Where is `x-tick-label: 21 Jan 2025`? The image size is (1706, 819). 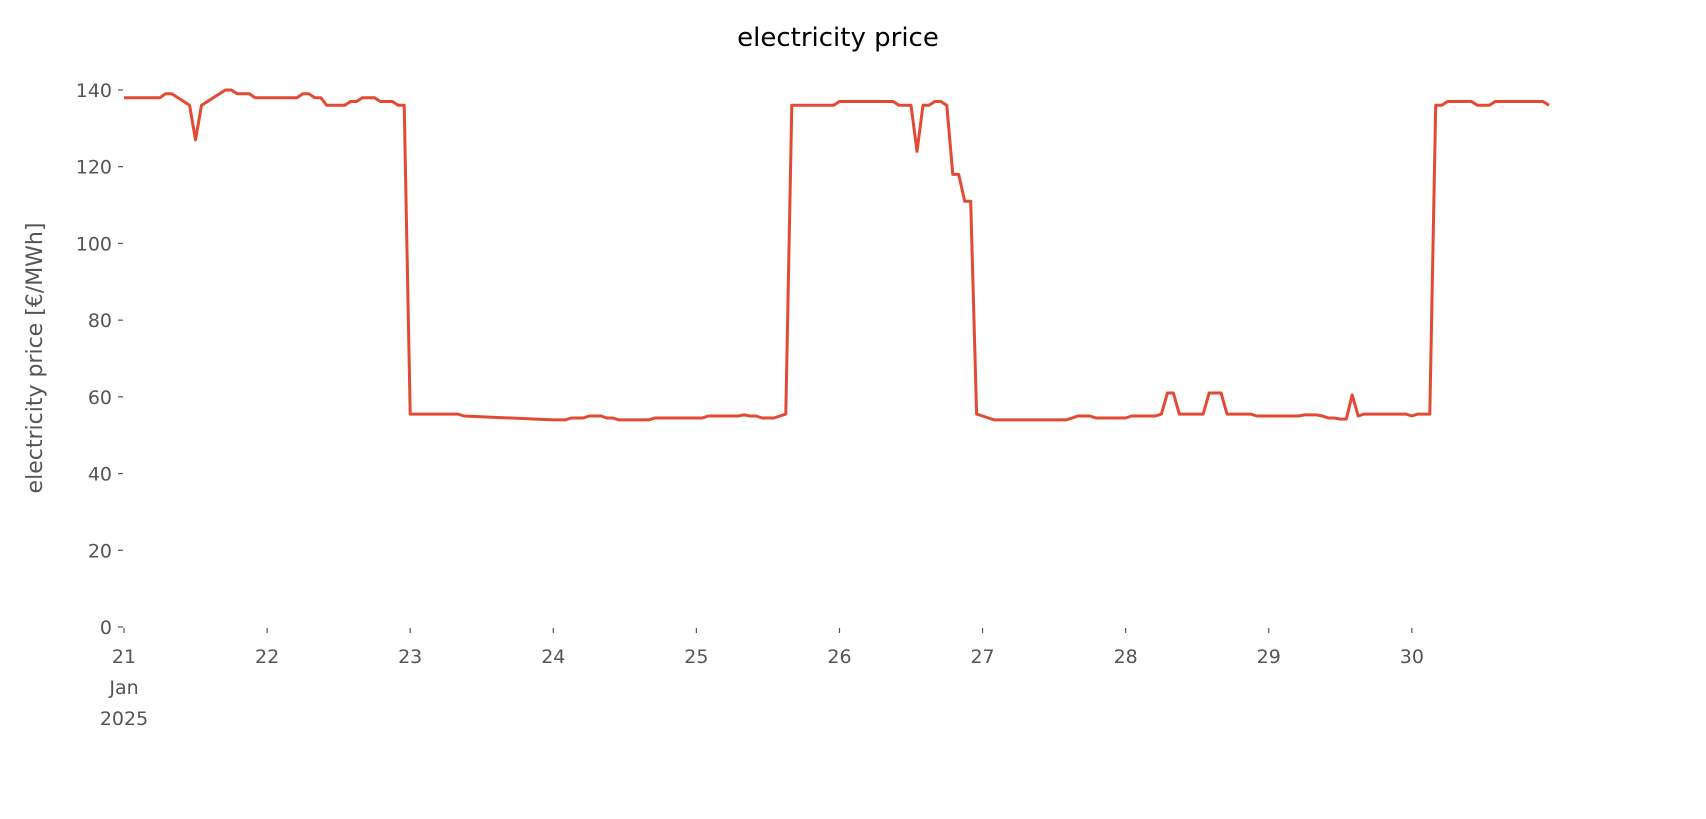
x-tick-label: 21 Jan 2025 is located at coordinates (124, 688).